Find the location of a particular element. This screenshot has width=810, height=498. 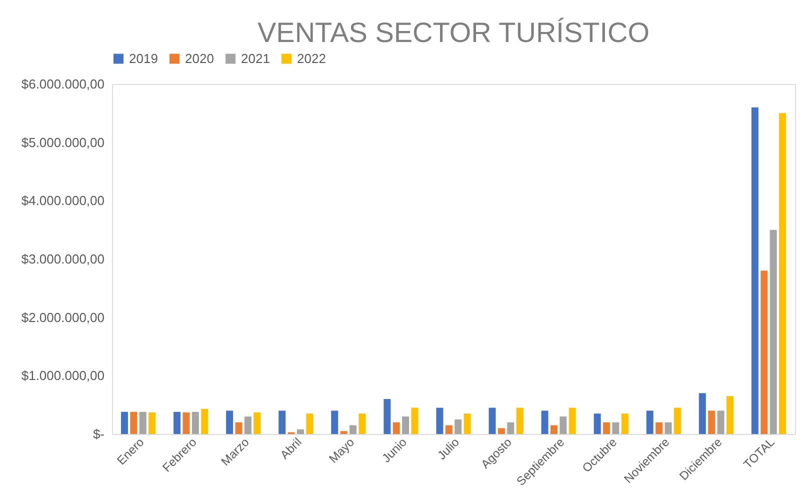

y-tick-label: $5.000.000,00 is located at coordinates (62, 142).